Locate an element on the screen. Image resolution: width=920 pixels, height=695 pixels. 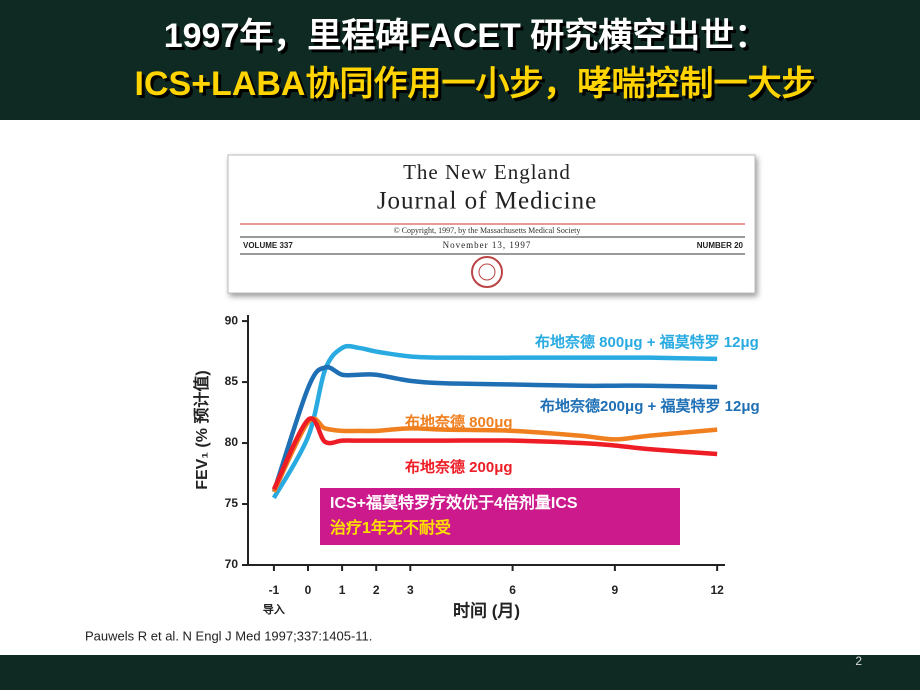
series-label: 布地奈德 800μg is located at coordinates (459, 422).